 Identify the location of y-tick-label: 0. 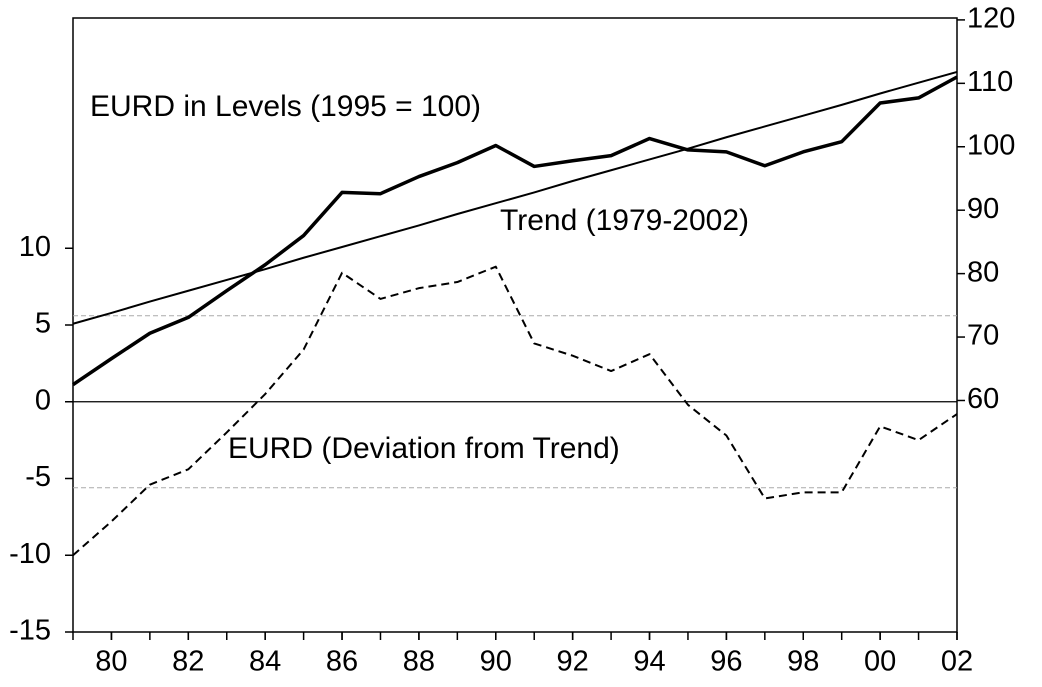
(43, 400).